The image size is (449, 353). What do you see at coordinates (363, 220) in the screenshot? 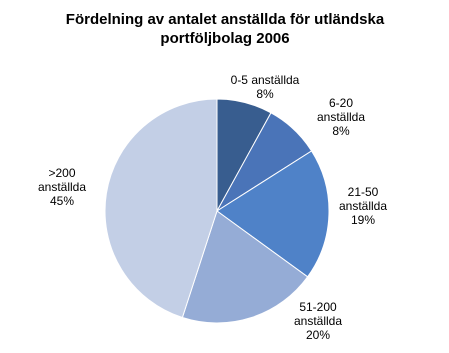
I see `slice-value-label: 19%` at bounding box center [363, 220].